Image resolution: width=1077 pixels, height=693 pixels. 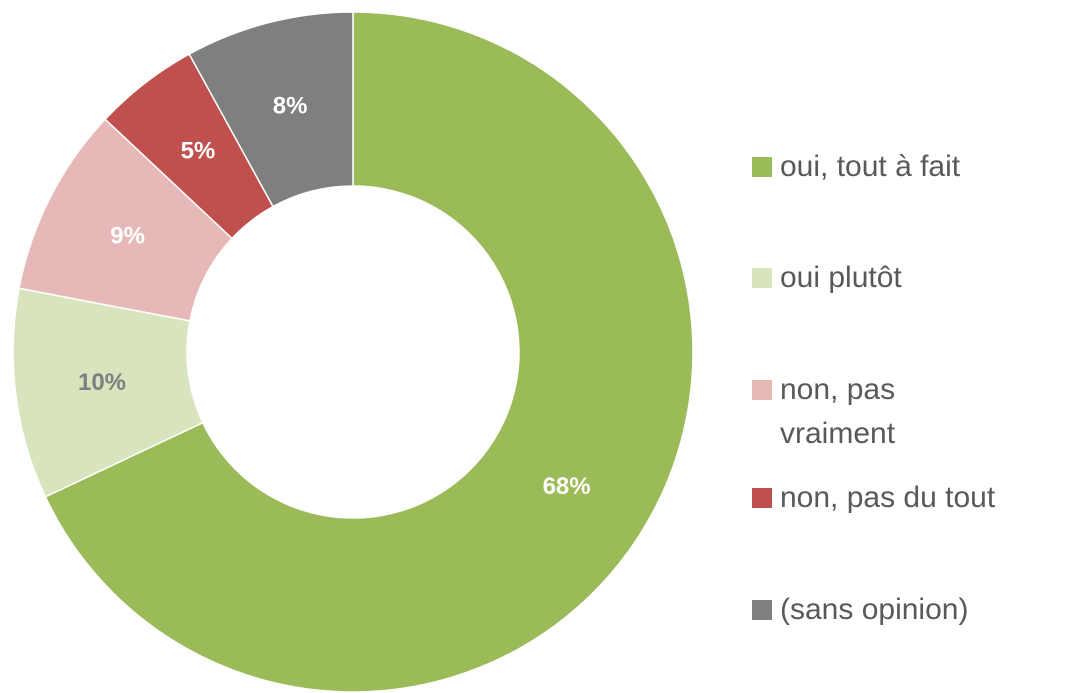 What do you see at coordinates (841, 277) in the screenshot?
I see `legend-label: oui plutôt` at bounding box center [841, 277].